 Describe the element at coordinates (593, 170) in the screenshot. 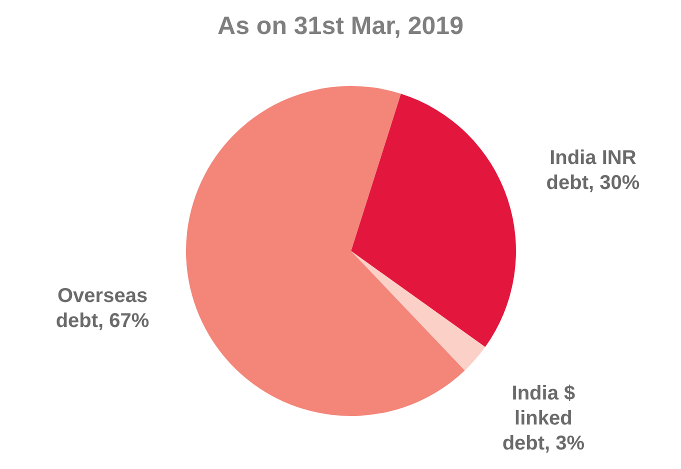

I see `slice-label: India INR debt, 30%` at that location.